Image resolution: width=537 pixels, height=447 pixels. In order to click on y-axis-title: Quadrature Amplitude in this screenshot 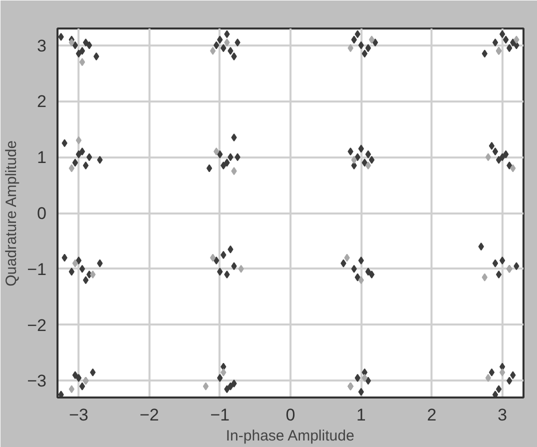, I will do `click(11, 213)`.